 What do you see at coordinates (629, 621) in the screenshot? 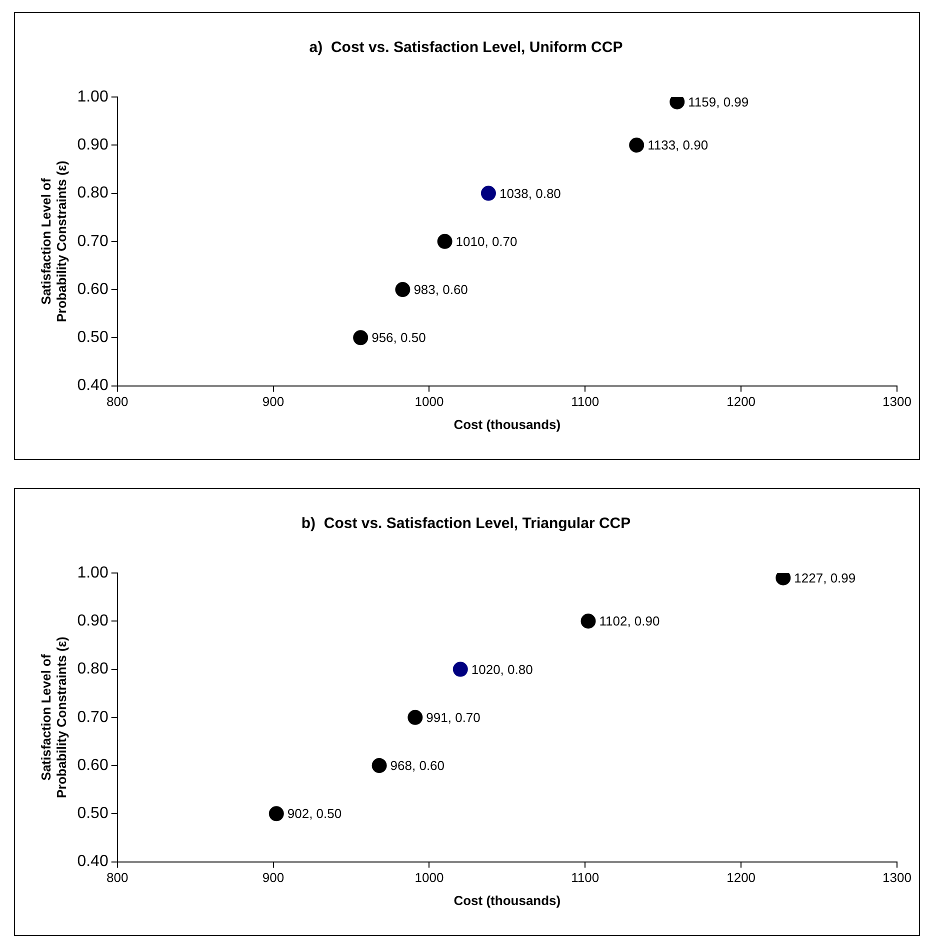
I see `data-label: 1102, 0.90` at bounding box center [629, 621].